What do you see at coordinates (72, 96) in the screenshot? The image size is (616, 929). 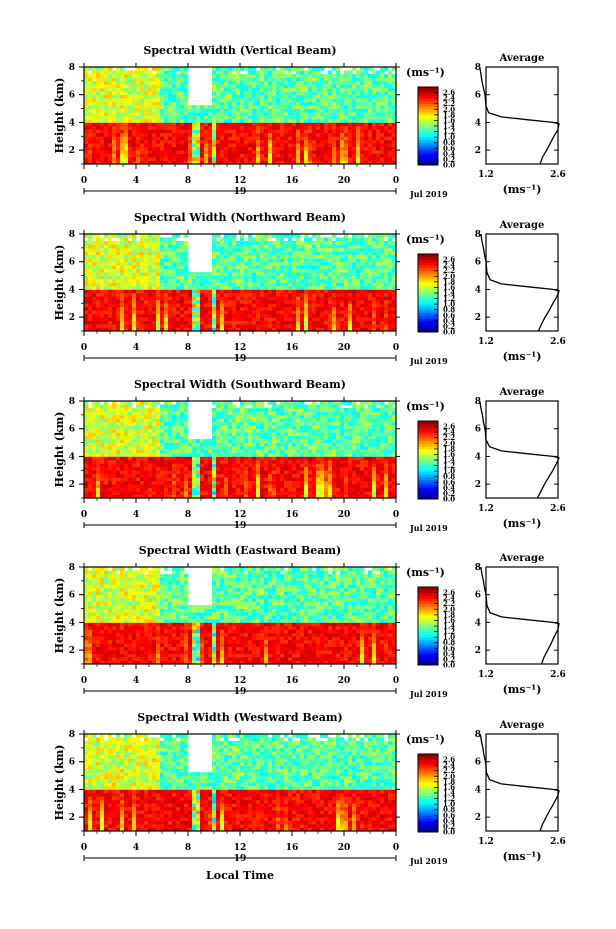 I see `y-tick-label: 6` at bounding box center [72, 96].